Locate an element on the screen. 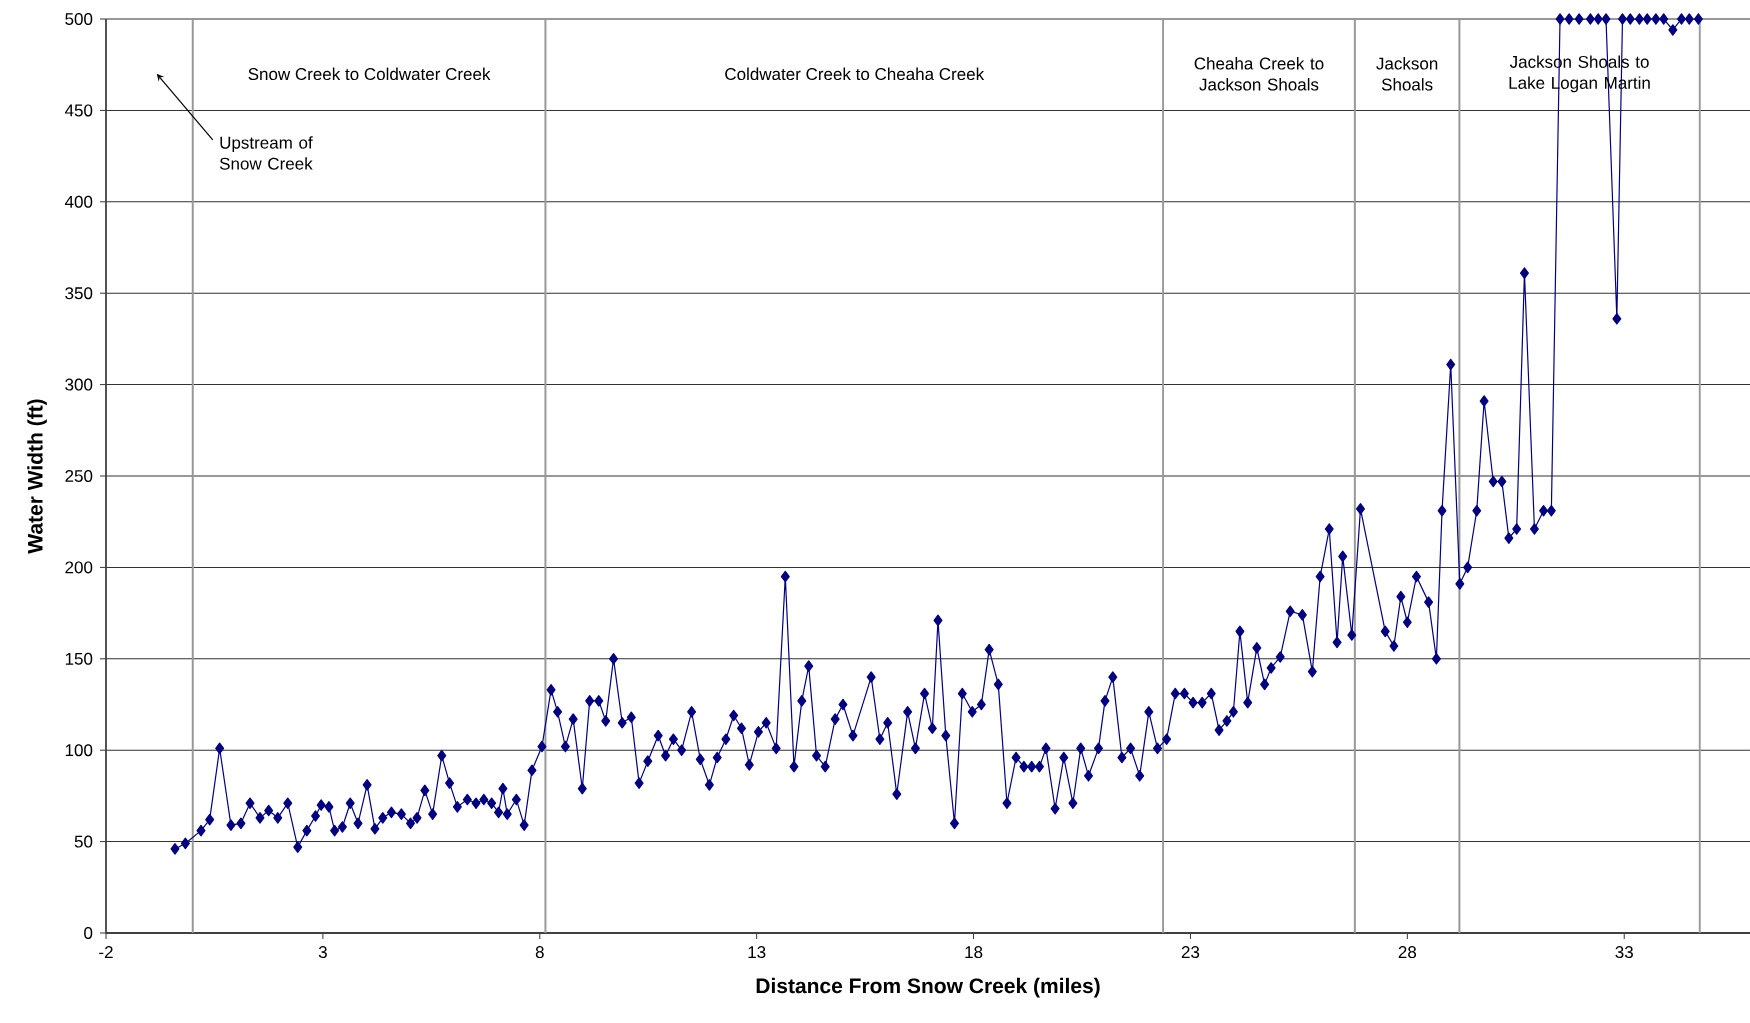 This screenshot has width=1750, height=1023. y-tick-label: 100 is located at coordinates (79, 750).